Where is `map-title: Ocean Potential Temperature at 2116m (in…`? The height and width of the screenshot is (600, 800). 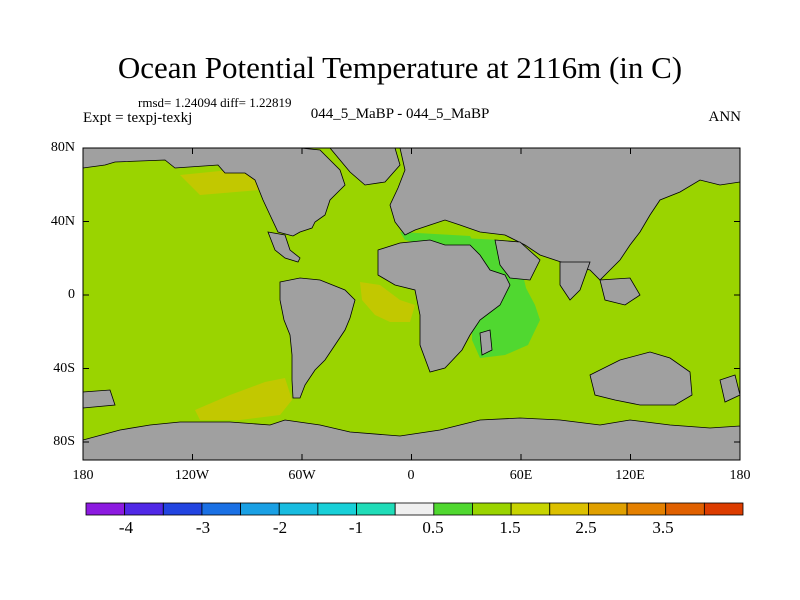
map-title: Ocean Potential Temperature at 2116m (in… is located at coordinates (400, 67).